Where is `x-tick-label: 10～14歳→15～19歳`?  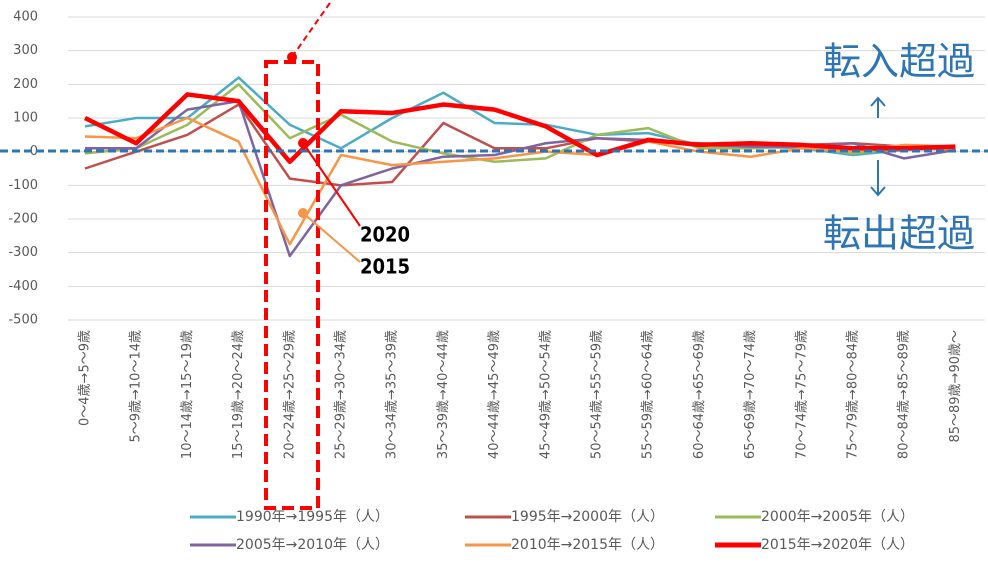 x-tick-label: 10～14歳→15～19歳 is located at coordinates (187, 394).